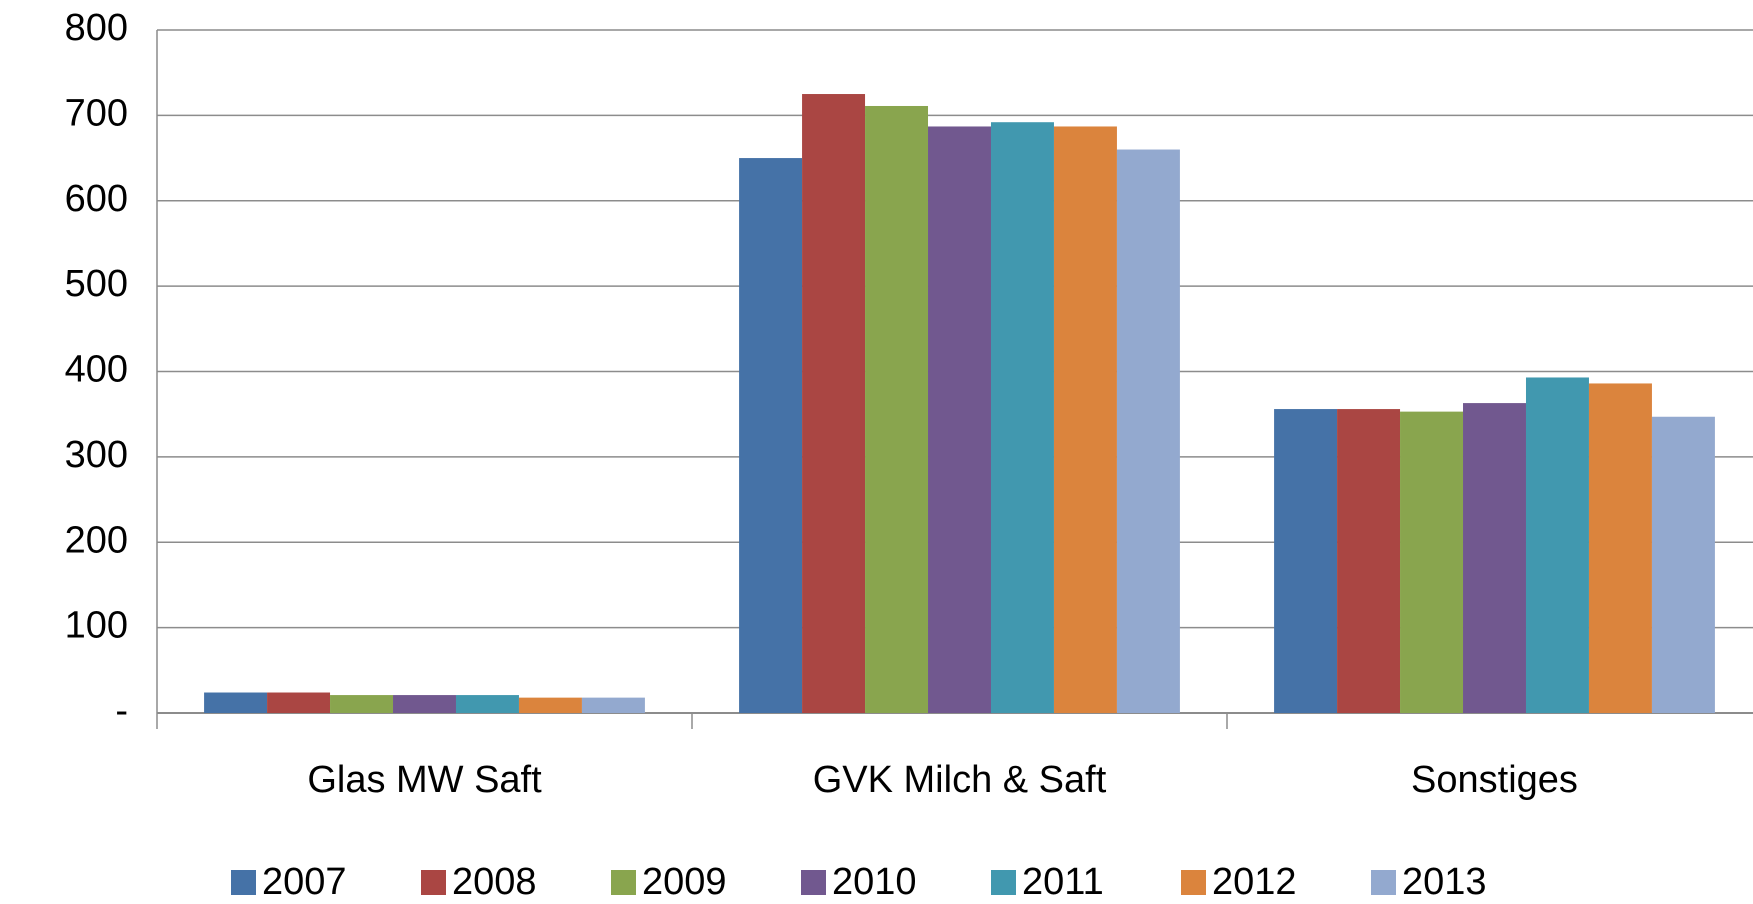 The image size is (1753, 904). Describe the element at coordinates (494, 882) in the screenshot. I see `legend-label: 2008` at that location.